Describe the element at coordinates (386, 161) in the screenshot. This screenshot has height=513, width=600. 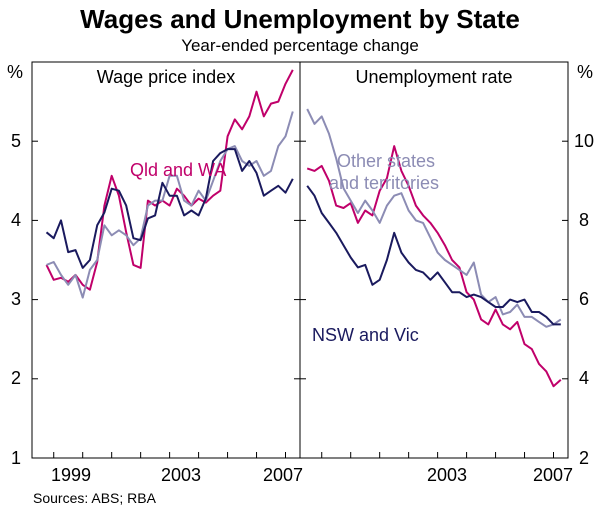
I see `label-other-states-line1: Other states` at that location.